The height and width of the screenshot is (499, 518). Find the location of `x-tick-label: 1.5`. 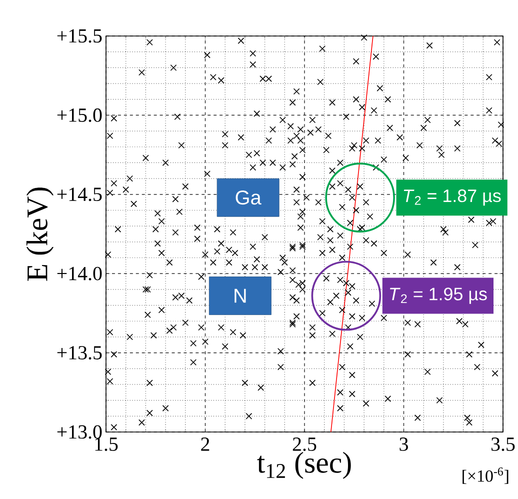

x-tick-label: 1.5 is located at coordinates (106, 444).